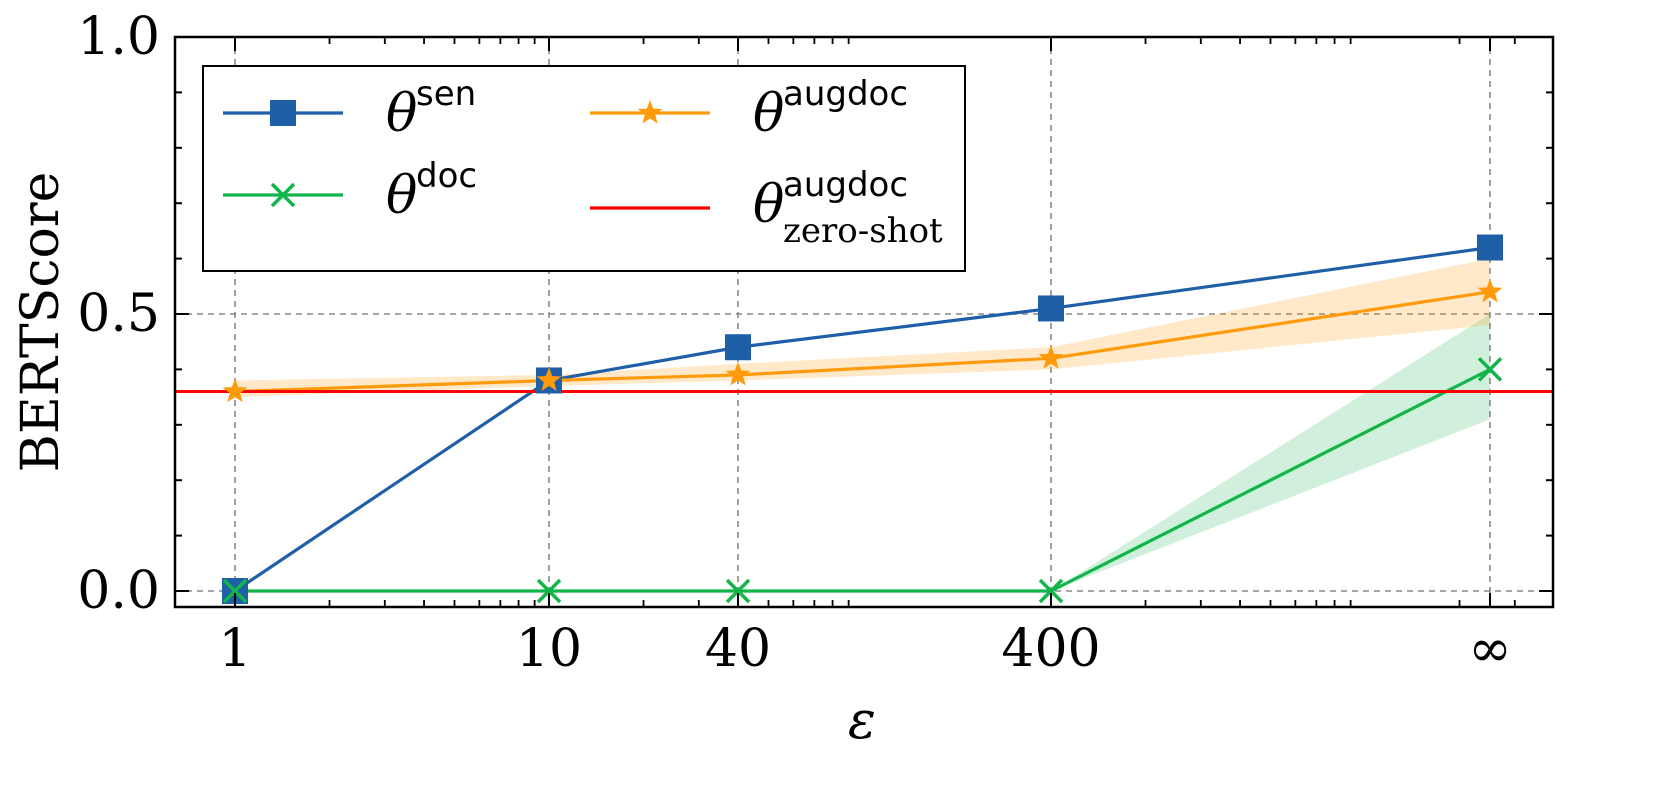 This screenshot has height=811, width=1663. I want to click on y-tick-label: 1.0, so click(118, 37).